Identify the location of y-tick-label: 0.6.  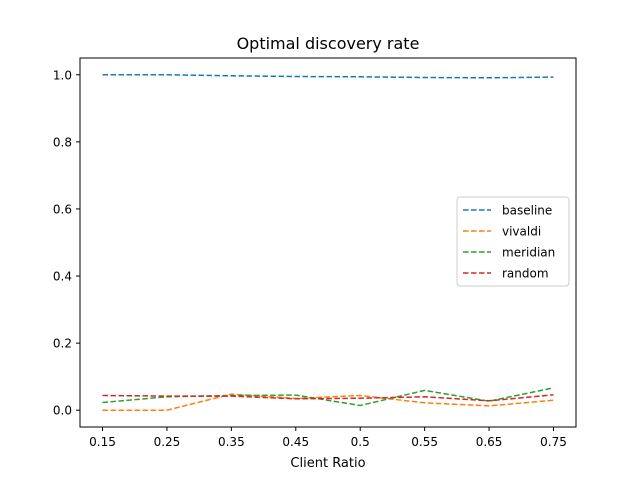
(62, 209).